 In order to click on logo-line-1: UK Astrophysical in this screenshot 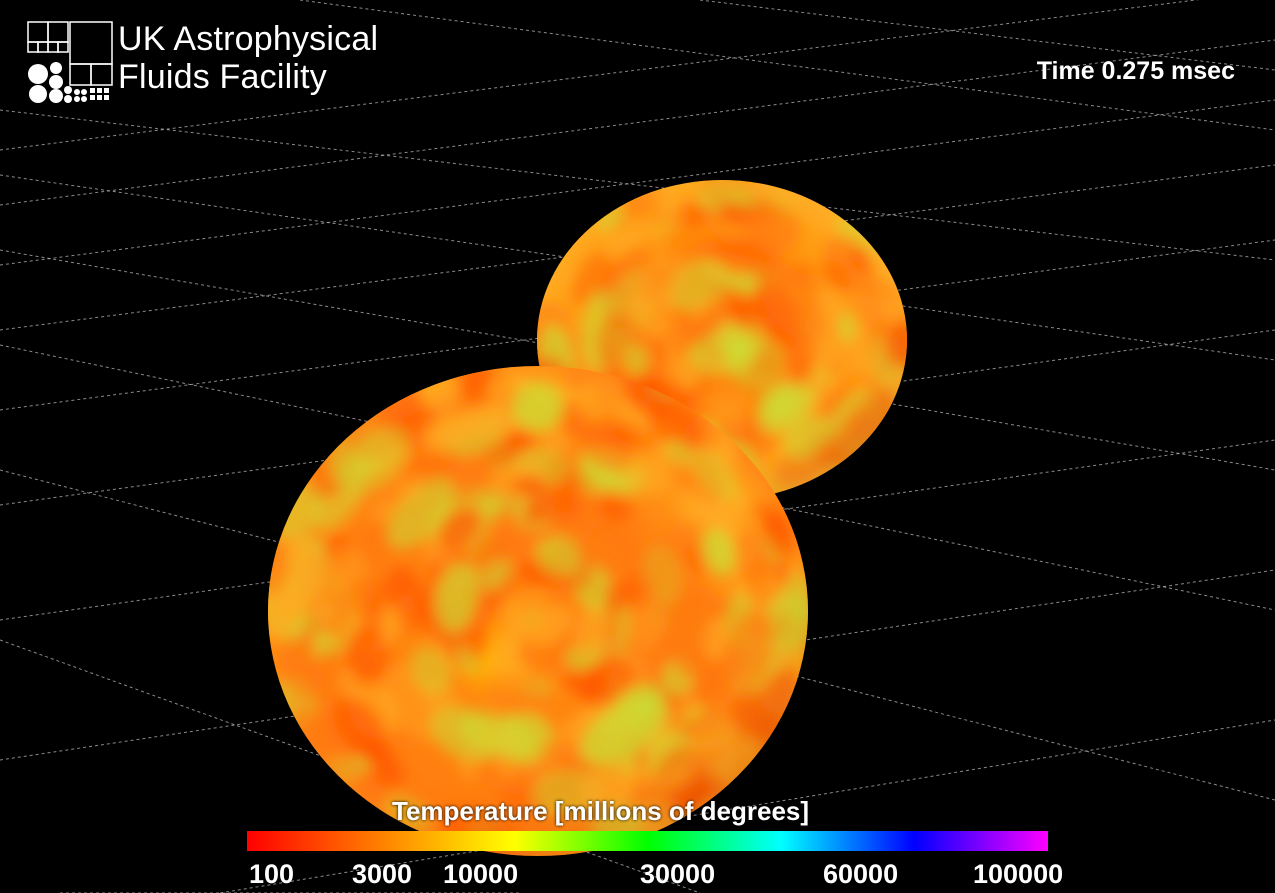, I will do `click(248, 39)`.